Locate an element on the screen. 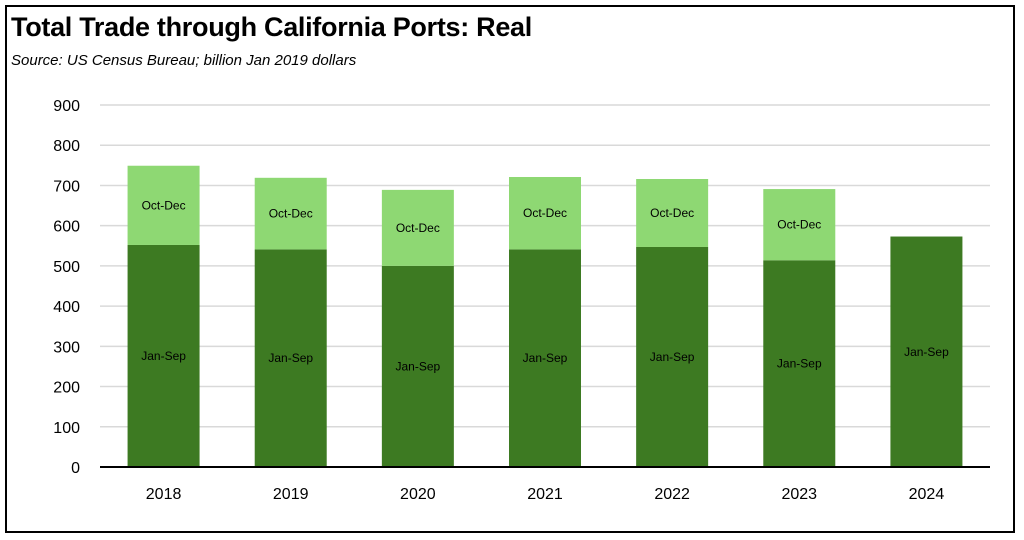  x-tick-label: 2020 is located at coordinates (418, 494).